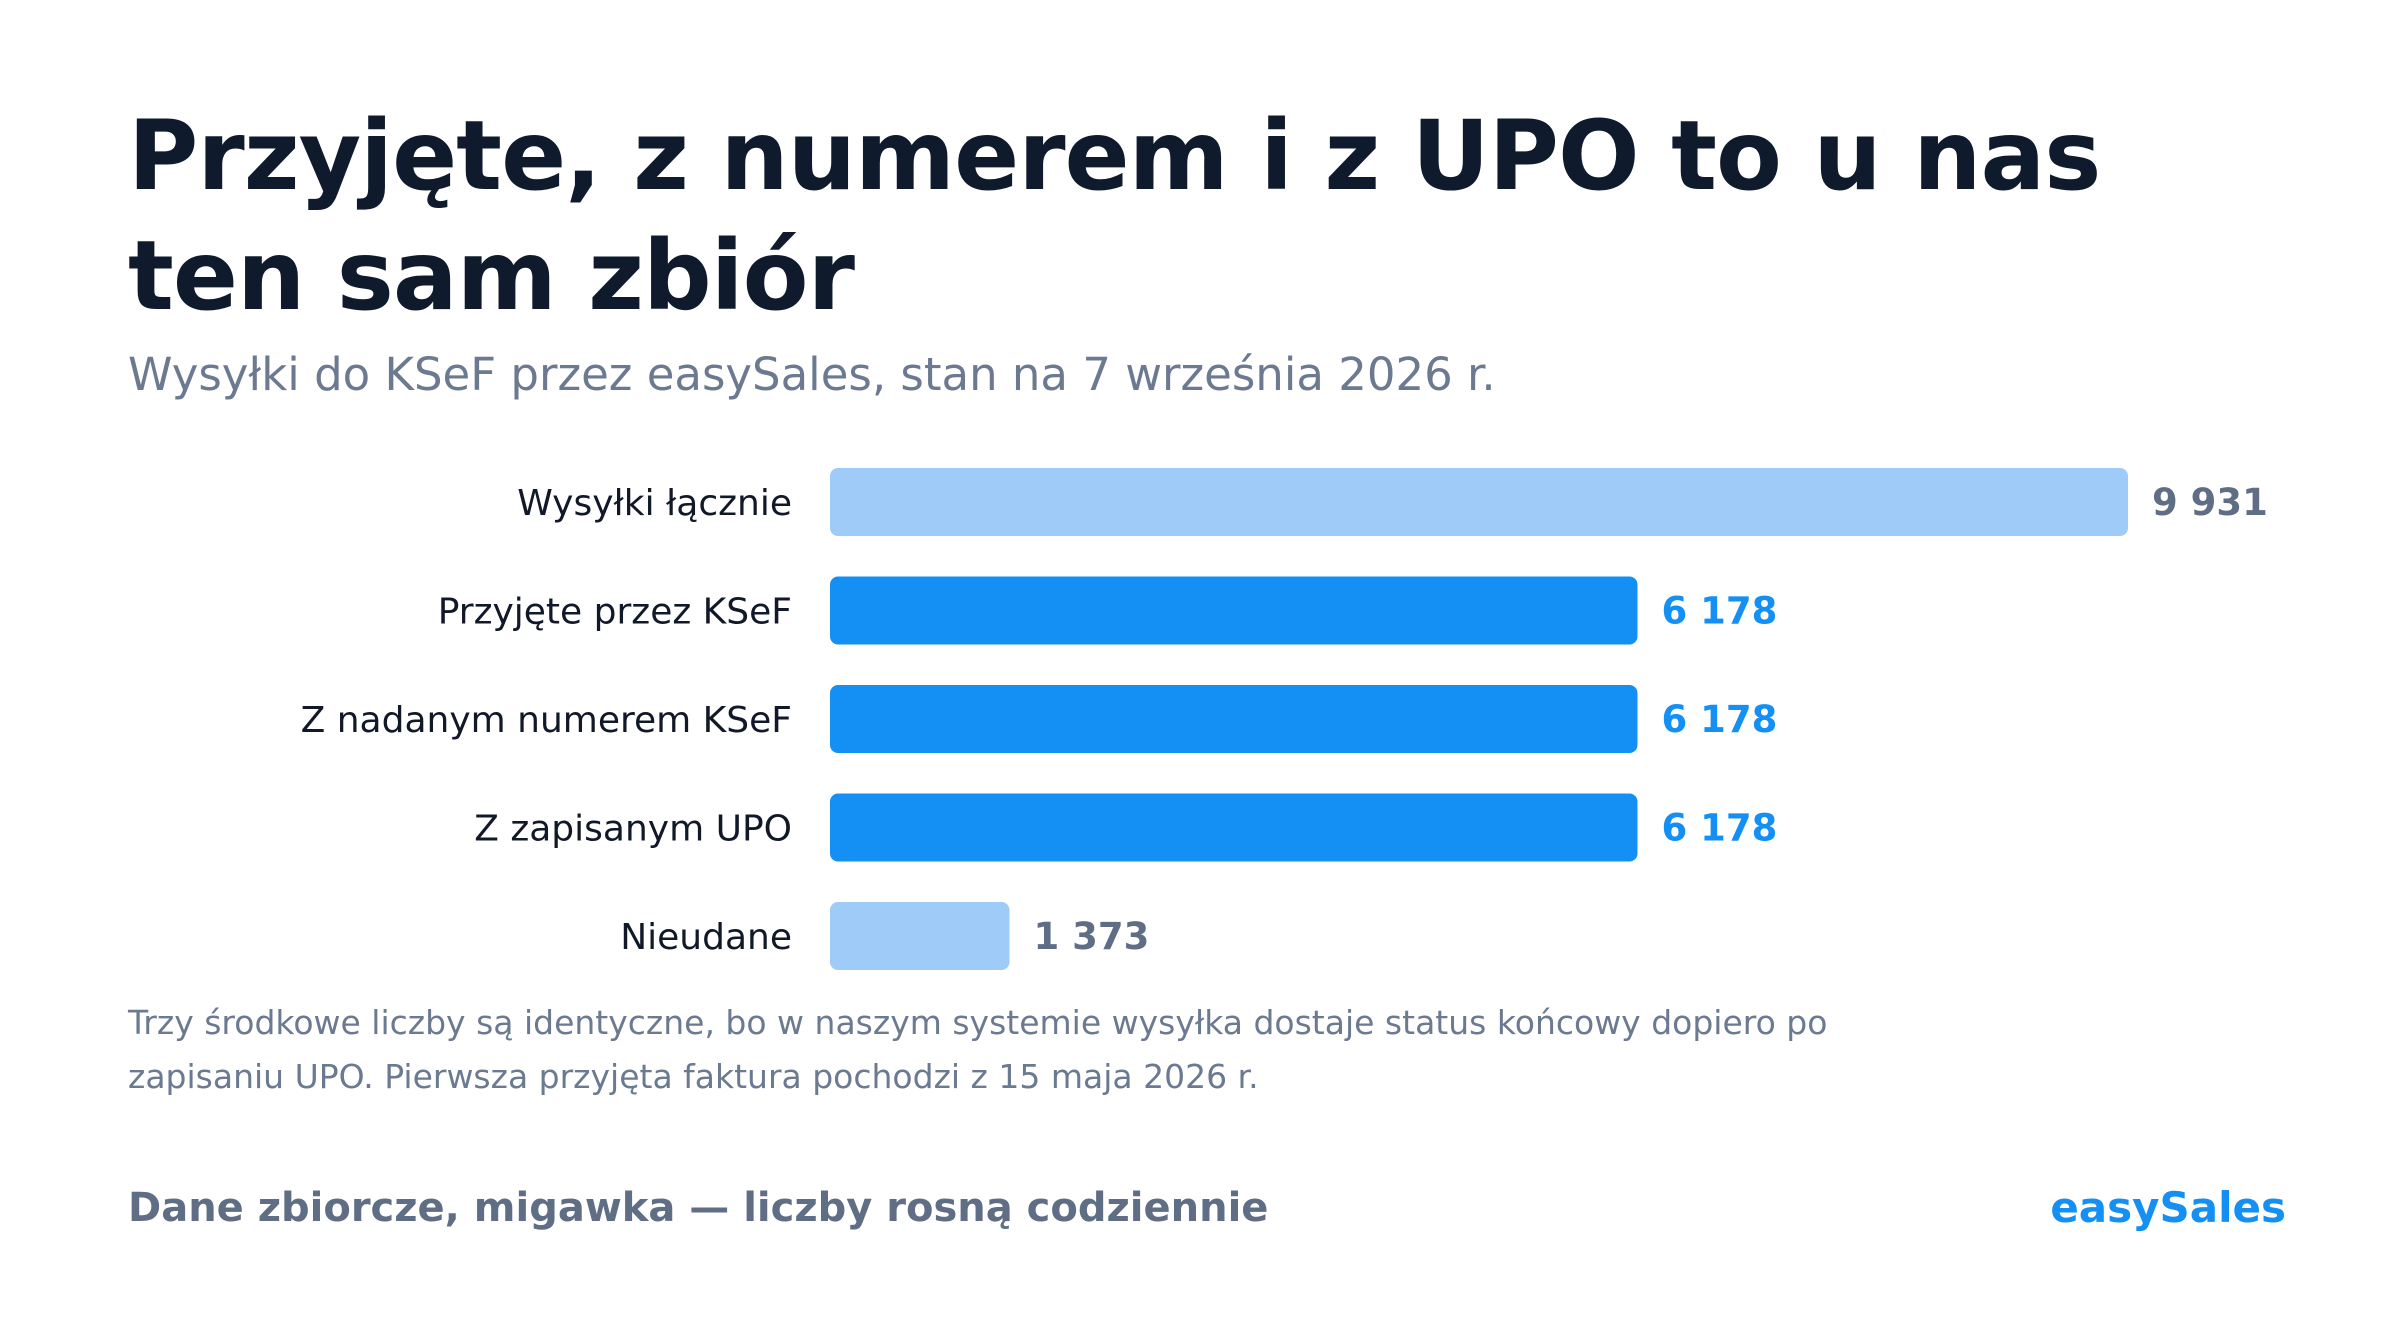 The width and height of the screenshot is (2400, 1332). Describe the element at coordinates (2210, 502) in the screenshot. I see `value-label: 9 931` at that location.